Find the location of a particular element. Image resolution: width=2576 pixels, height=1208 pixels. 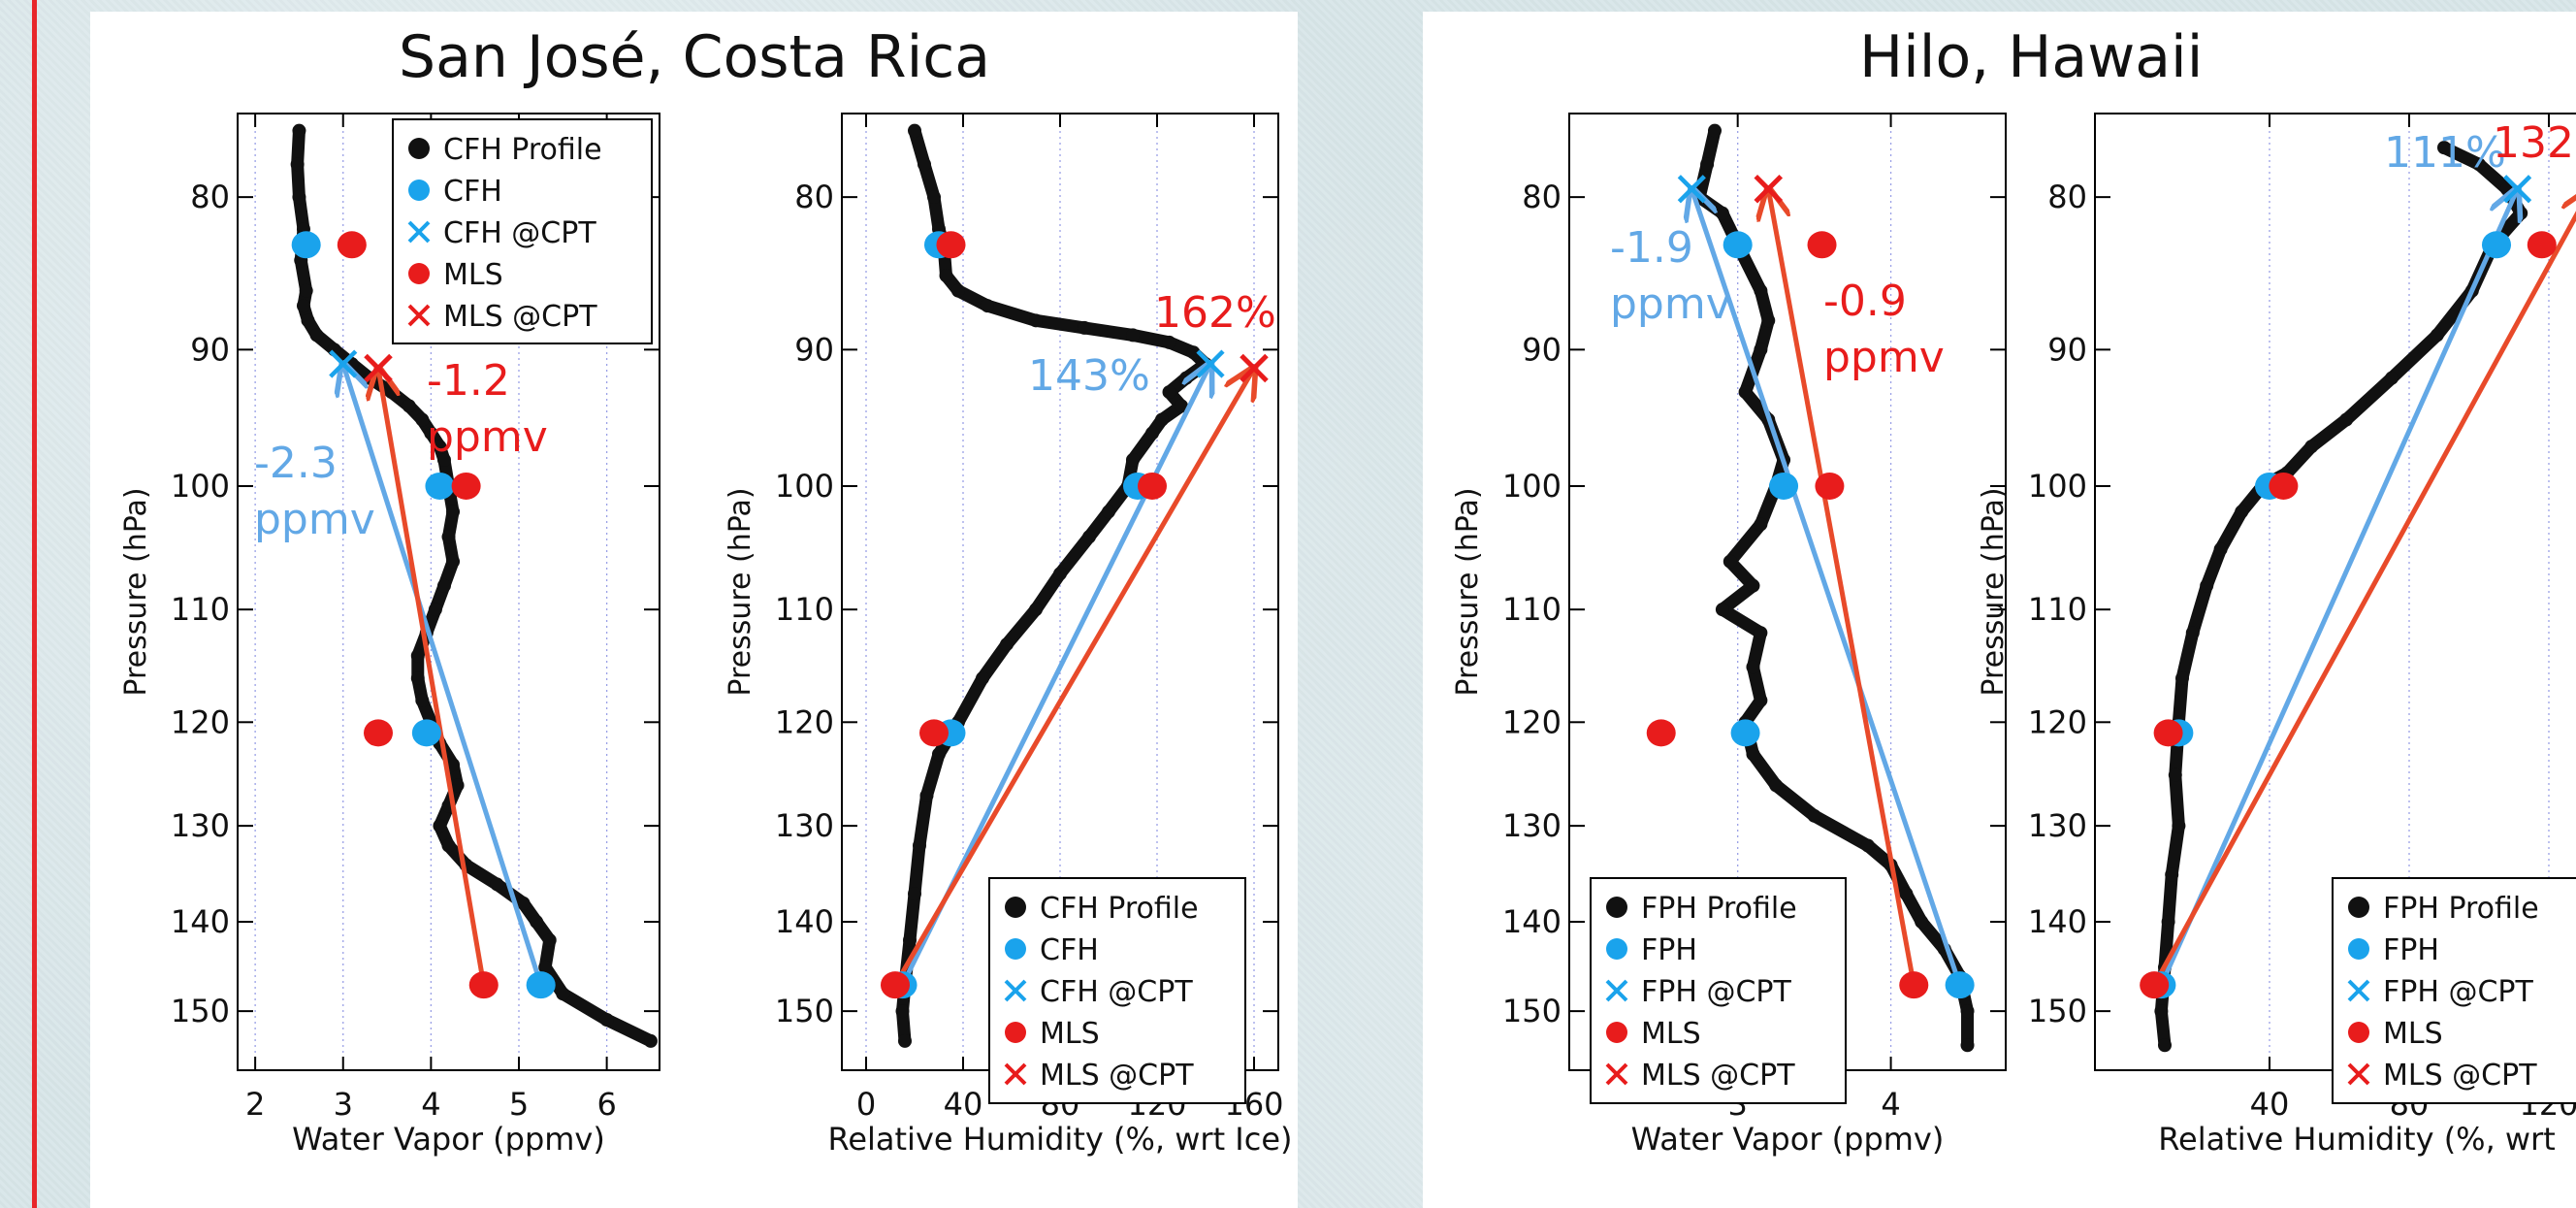

legend-box is located at coordinates (1117, 990).